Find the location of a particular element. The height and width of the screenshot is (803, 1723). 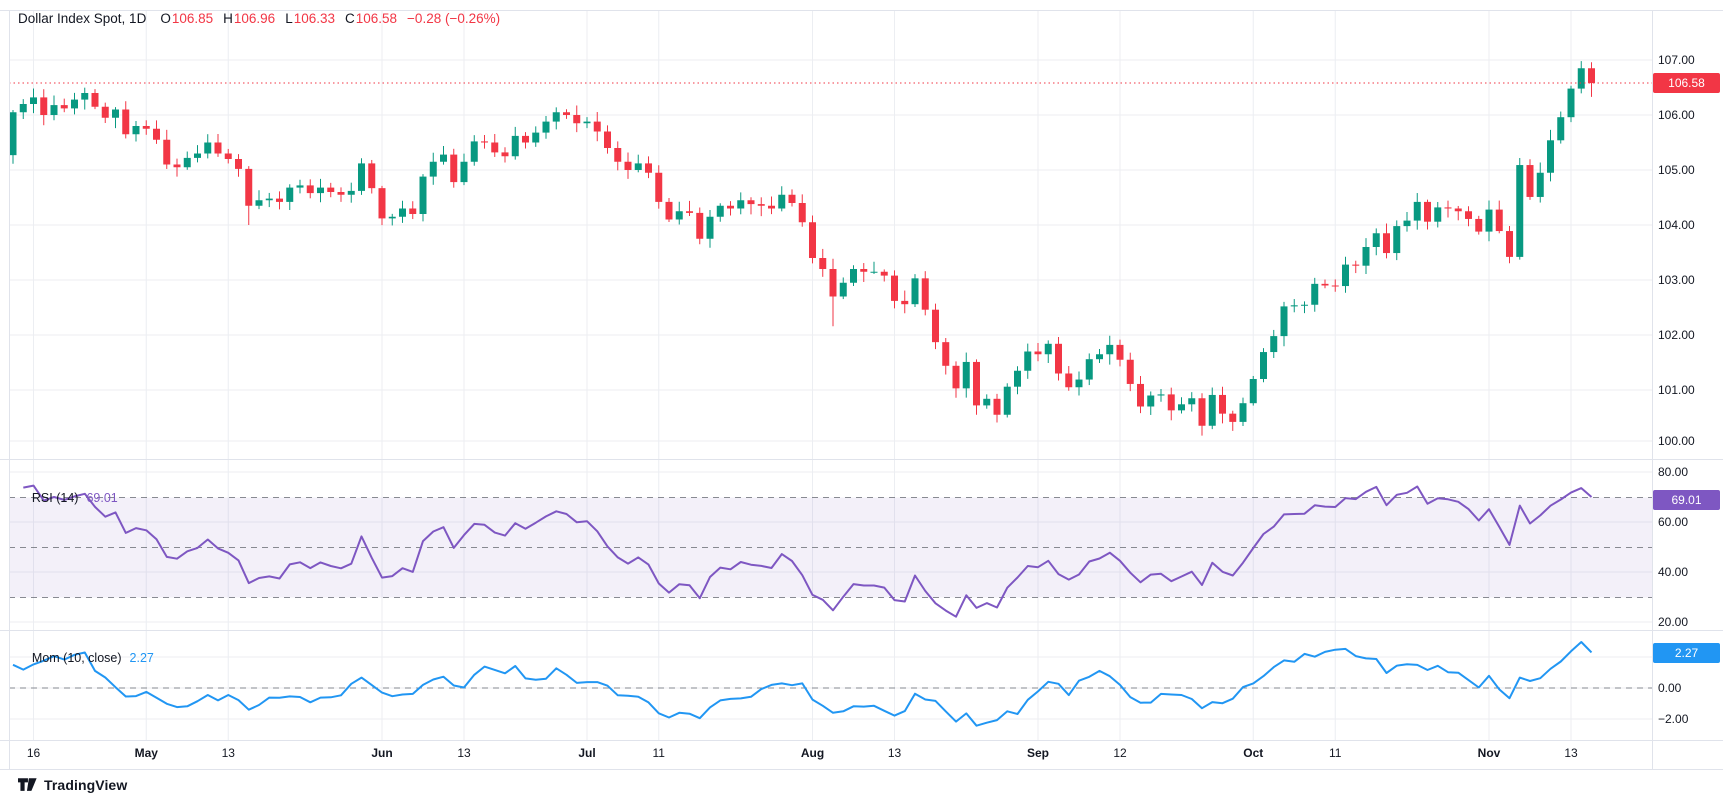

price-axis-label: 104.00 is located at coordinates (1676, 225).